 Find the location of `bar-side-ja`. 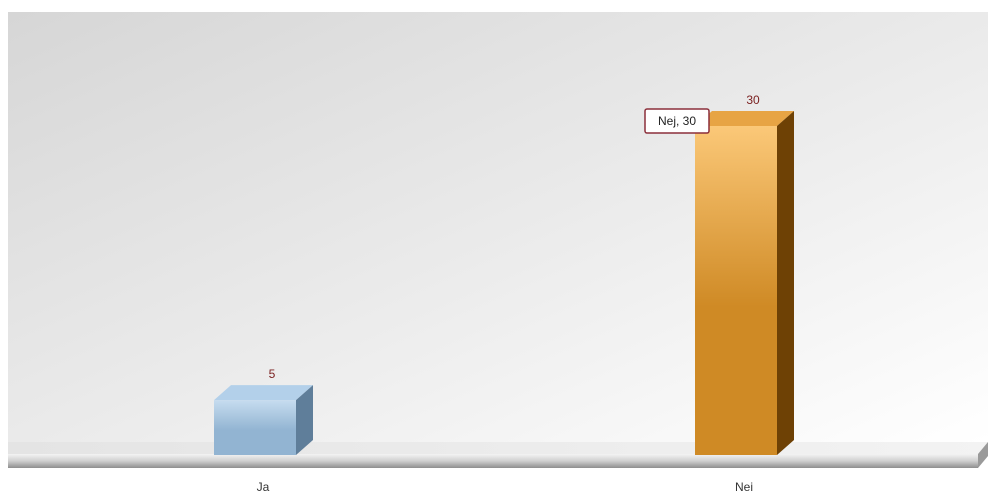

bar-side-ja is located at coordinates (304, 420).